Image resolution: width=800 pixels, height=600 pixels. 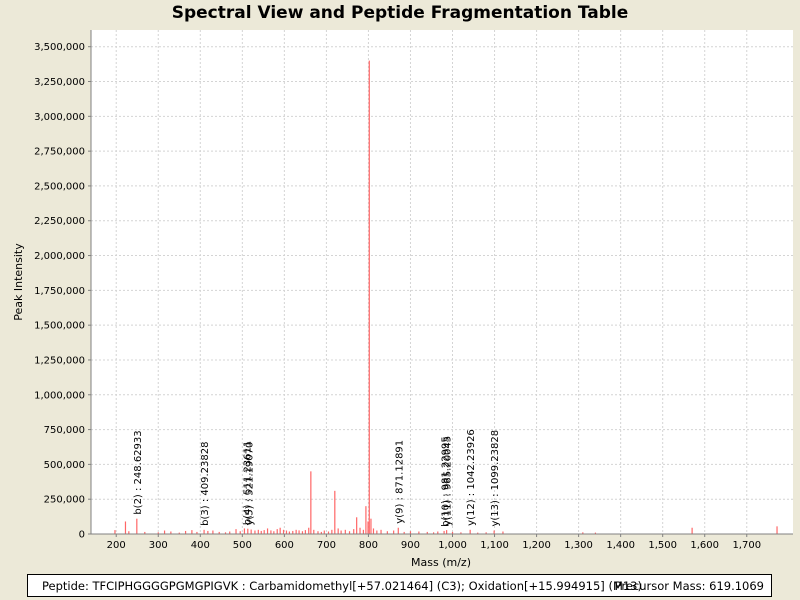 I want to click on y-tick-label: 1,750,000, so click(x=59, y=291).